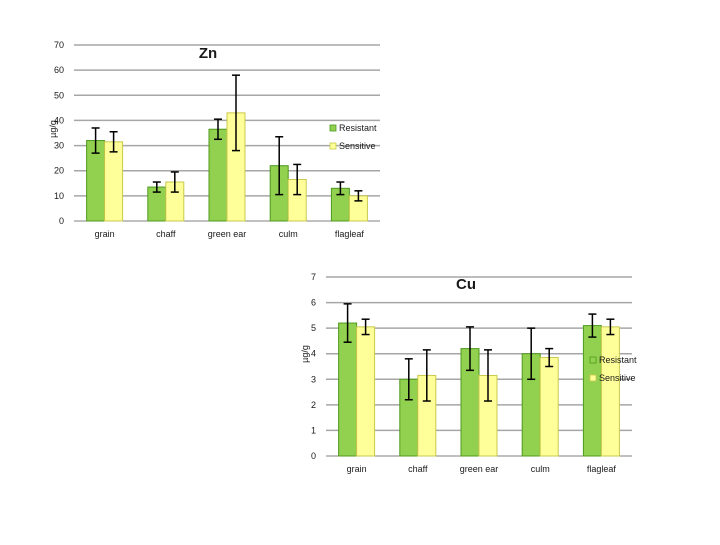 The width and height of the screenshot is (720, 545). What do you see at coordinates (313, 430) in the screenshot?
I see `cu-y-tick-label: 1` at bounding box center [313, 430].